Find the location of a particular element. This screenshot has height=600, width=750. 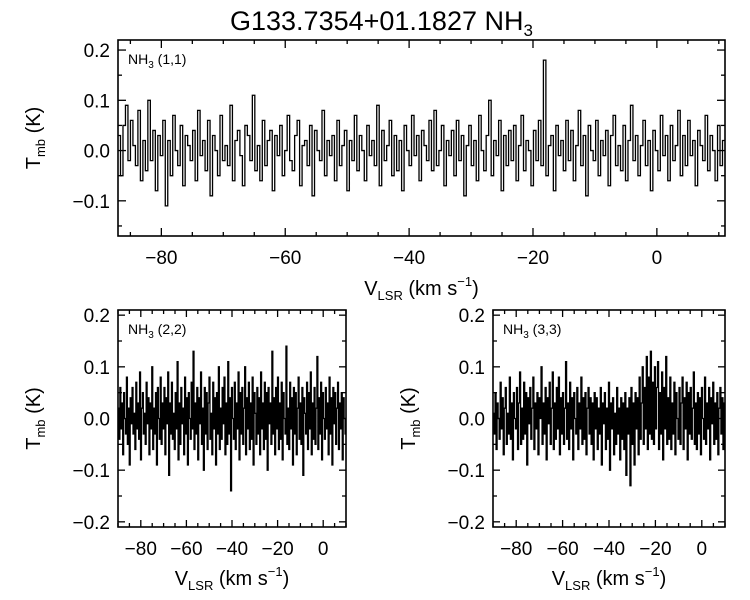

figure-title: G133.7354+01.1827 NH3 is located at coordinates (381, 23).